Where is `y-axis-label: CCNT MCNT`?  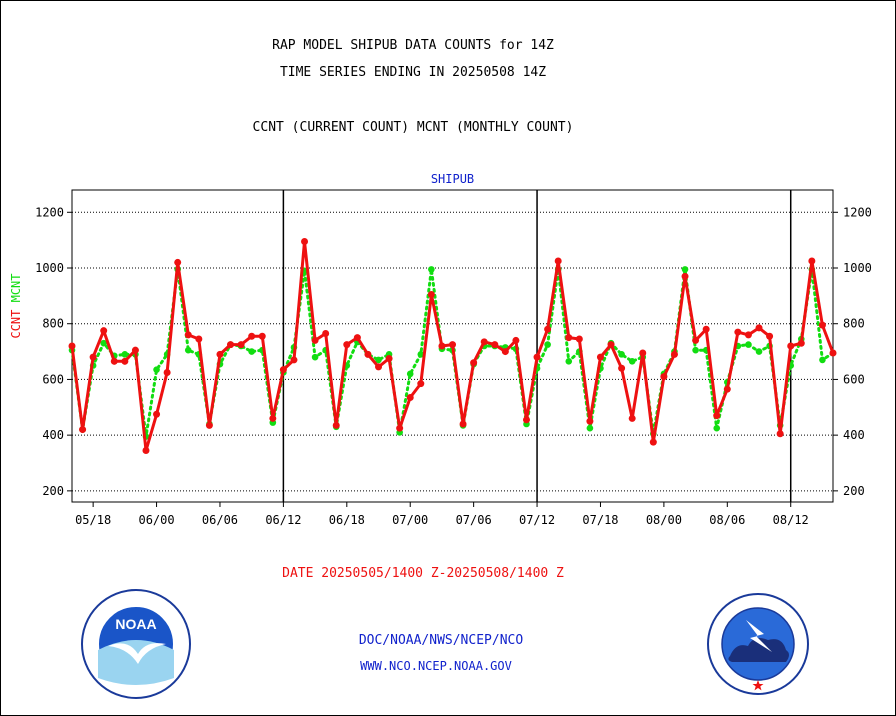
y-axis-label: CCNT MCNT is located at coordinates (16, 305).